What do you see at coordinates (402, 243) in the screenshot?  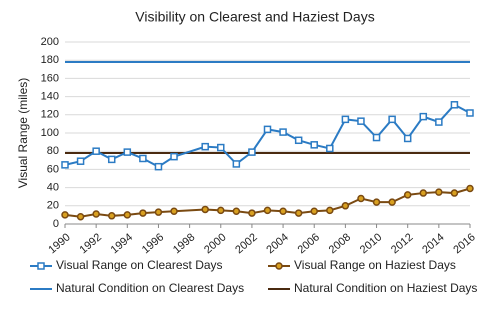 I see `x-tick-label: 2012` at bounding box center [402, 243].